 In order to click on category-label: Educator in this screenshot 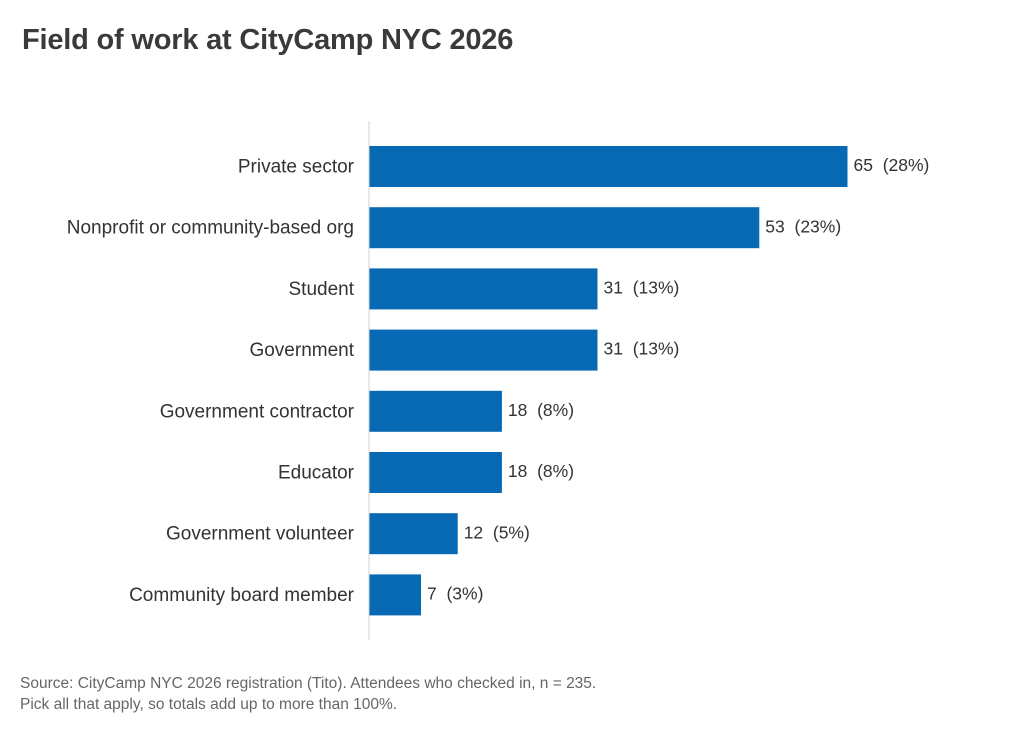, I will do `click(316, 473)`.